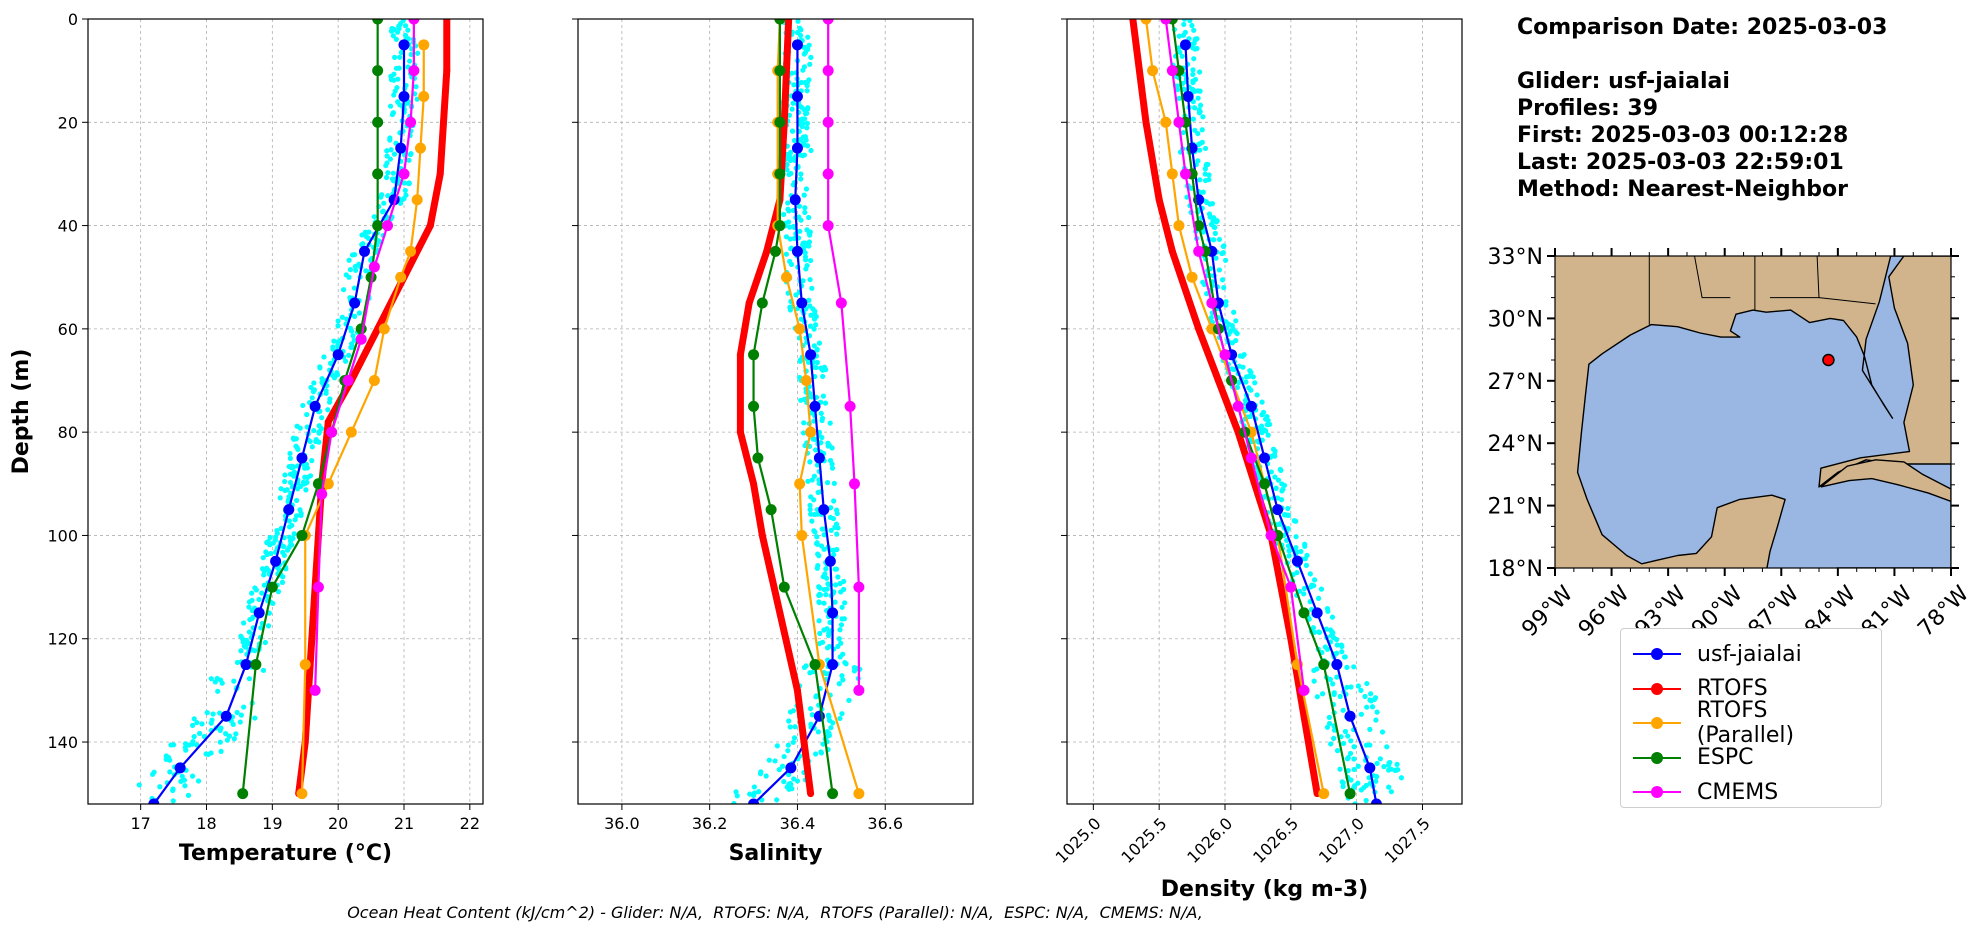 The width and height of the screenshot is (1987, 934). What do you see at coordinates (1515, 507) in the screenshot?
I see `lat-tick-label: 21°N` at bounding box center [1515, 507].